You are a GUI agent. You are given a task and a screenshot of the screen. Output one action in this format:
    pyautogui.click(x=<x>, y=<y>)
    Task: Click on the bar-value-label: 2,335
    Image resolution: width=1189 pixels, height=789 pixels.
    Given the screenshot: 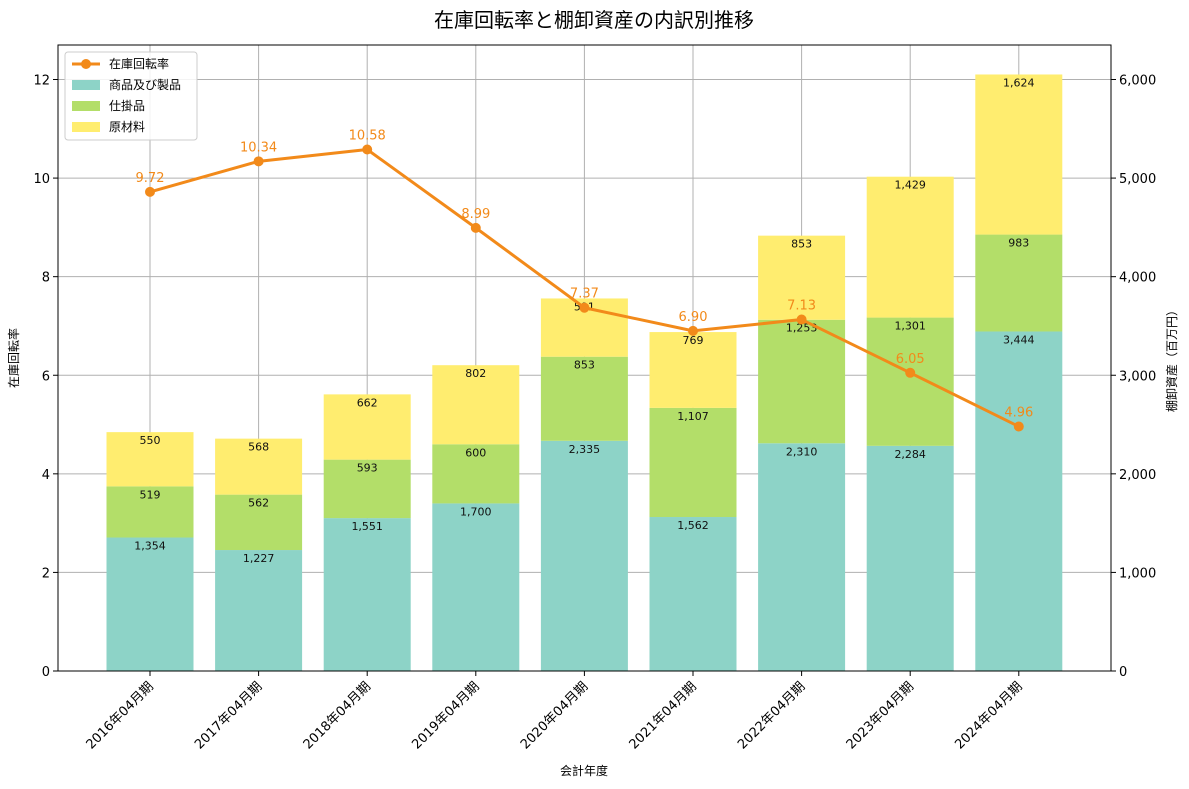 What is the action you would take?
    pyautogui.click(x=585, y=449)
    